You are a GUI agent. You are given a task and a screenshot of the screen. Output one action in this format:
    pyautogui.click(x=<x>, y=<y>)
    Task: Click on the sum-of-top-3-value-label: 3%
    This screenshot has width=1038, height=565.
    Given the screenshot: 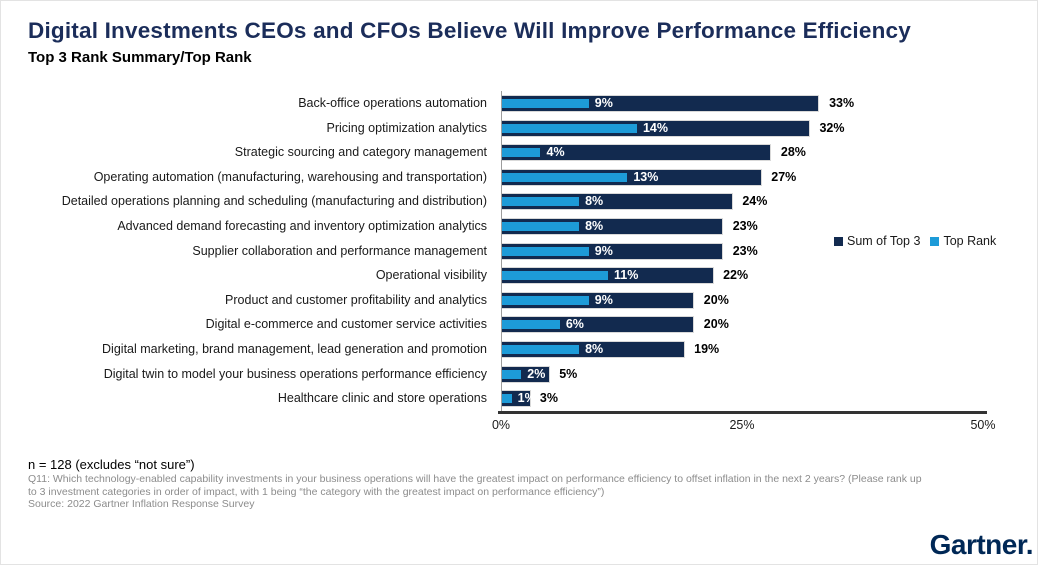 What is the action you would take?
    pyautogui.click(x=548, y=398)
    